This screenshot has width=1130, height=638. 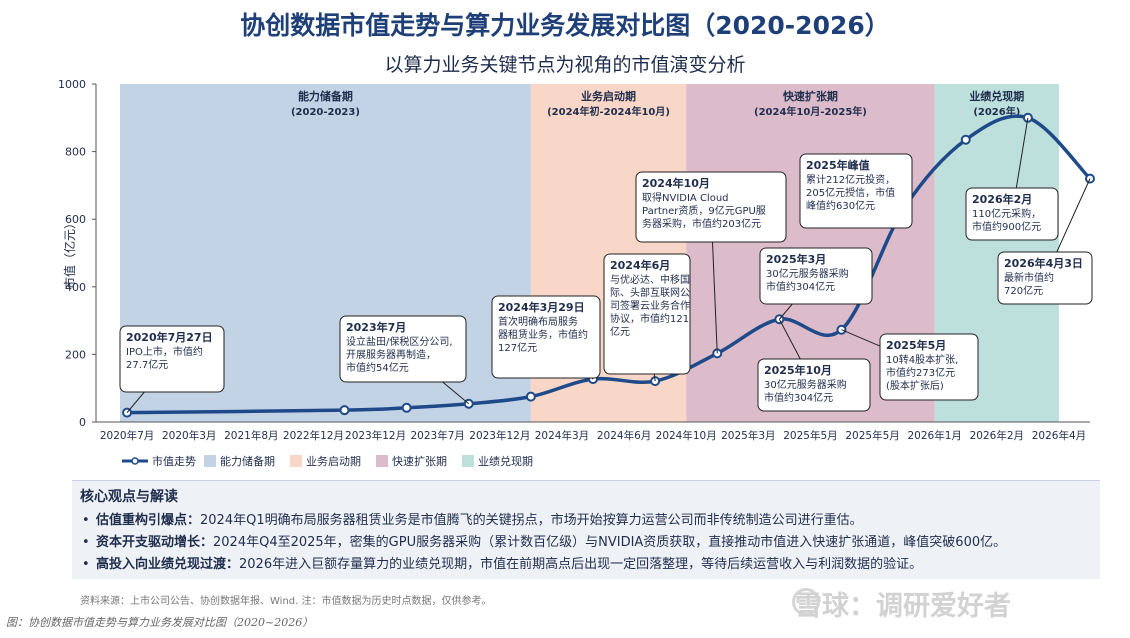 What do you see at coordinates (704, 210) in the screenshot?
I see `callout-text: Partner资质，9亿元GPU服` at bounding box center [704, 210].